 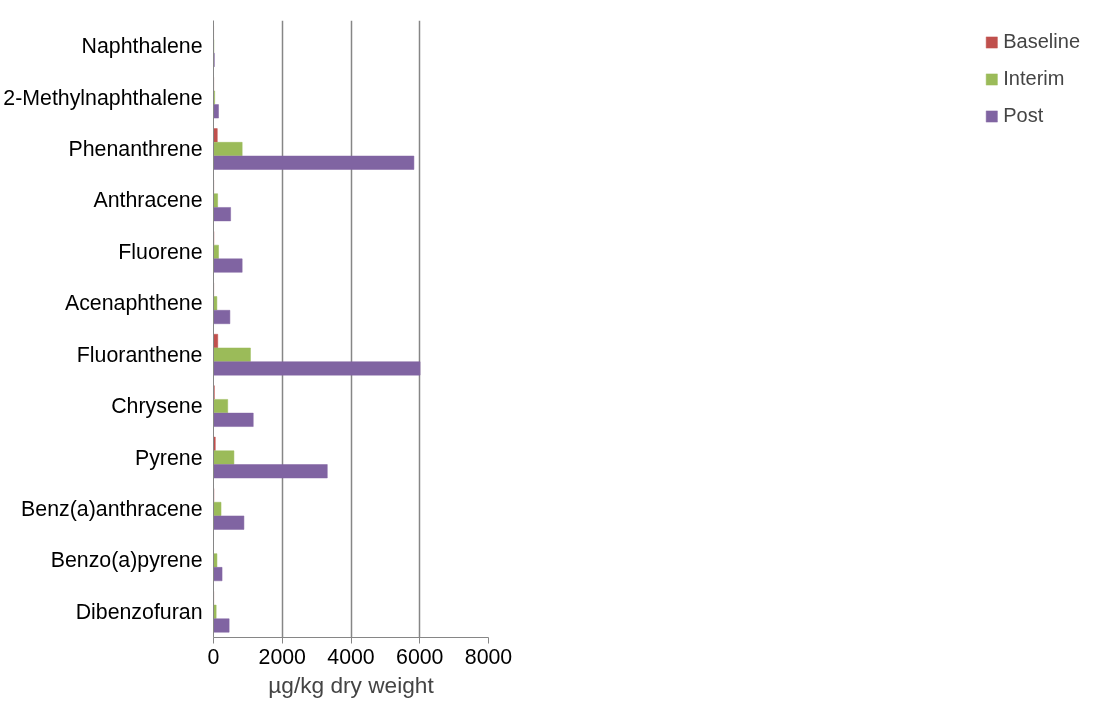 I want to click on legend-label: Post, so click(x=1023, y=115).